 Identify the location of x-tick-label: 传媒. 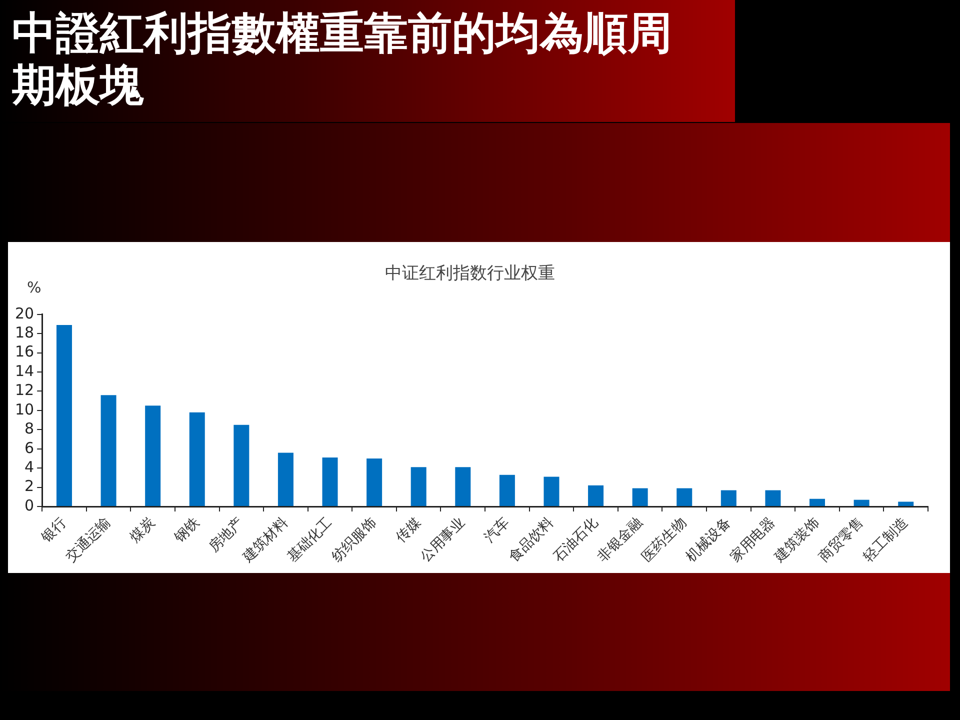
(408, 530).